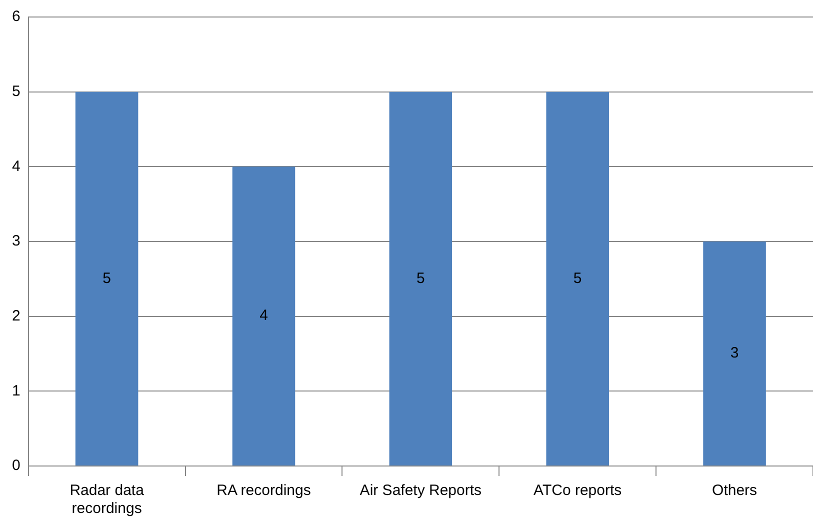  I want to click on data-label: 4, so click(264, 315).